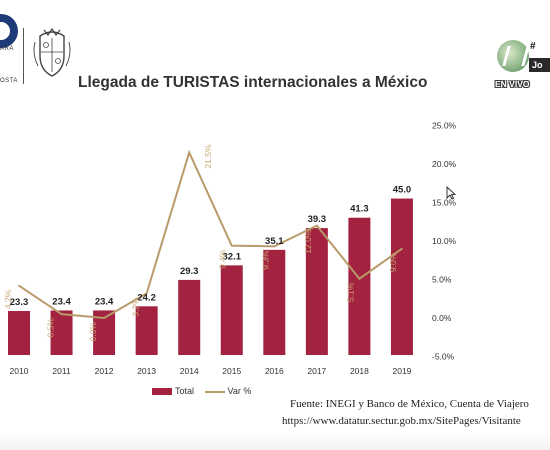 The height and width of the screenshot is (450, 550). What do you see at coordinates (442, 280) in the screenshot?
I see `y2-tick-label: 5.0%` at bounding box center [442, 280].